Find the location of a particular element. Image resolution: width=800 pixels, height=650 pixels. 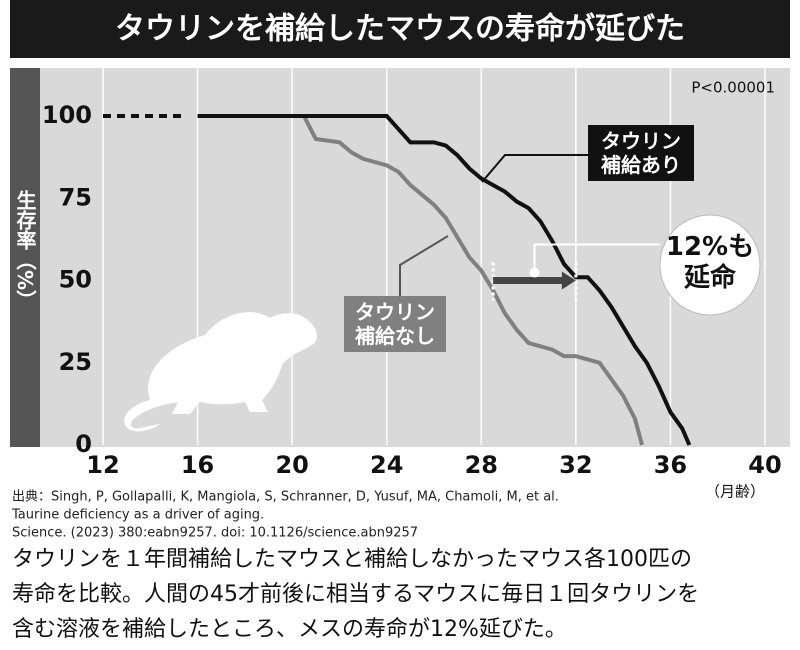

x-tick-label: 12 is located at coordinates (102, 465).